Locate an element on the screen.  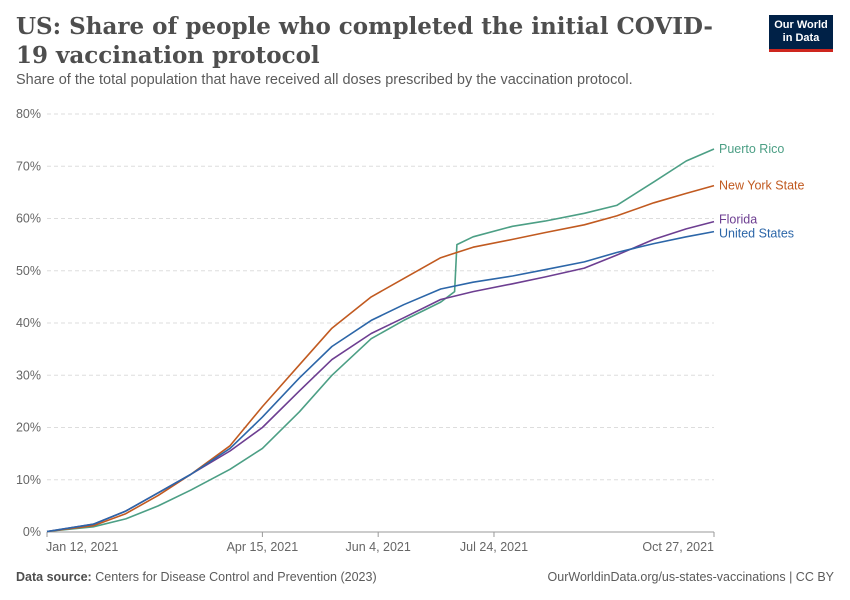
y-tick-label: 20% is located at coordinates (28, 428).